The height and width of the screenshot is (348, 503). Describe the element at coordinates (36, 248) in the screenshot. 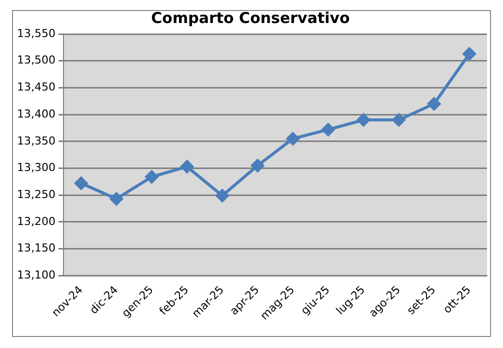

I see `y-tick-label: 13,150` at that location.